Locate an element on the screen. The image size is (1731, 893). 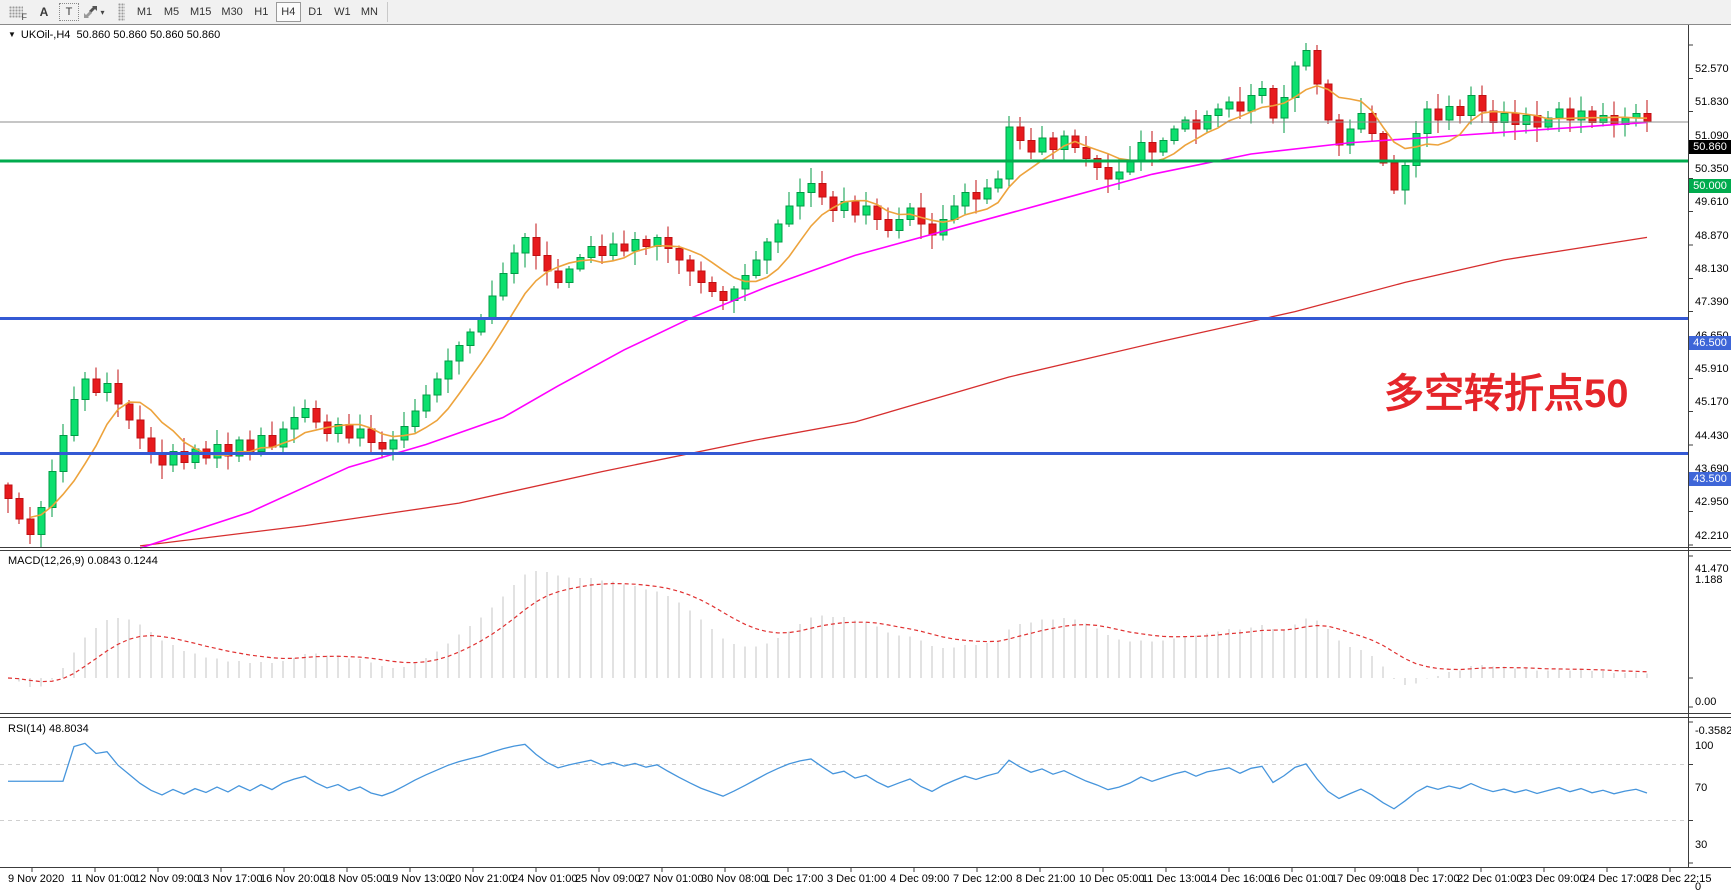
timeframe-buttons: M1 M5 M15 M30 H1 H4 D1 W1 MN is located at coordinates (257, 12).